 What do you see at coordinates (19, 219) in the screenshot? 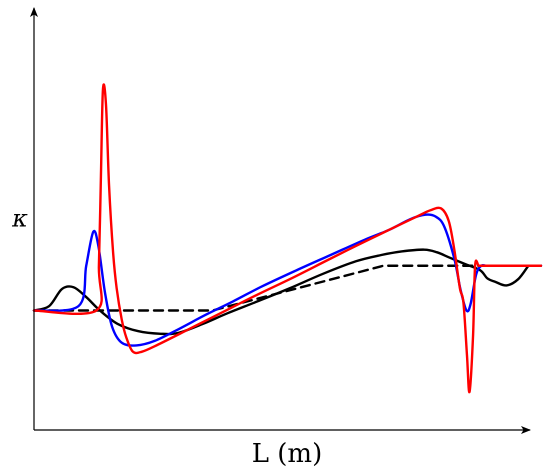
I see `y-axis-label: κ` at bounding box center [19, 219].